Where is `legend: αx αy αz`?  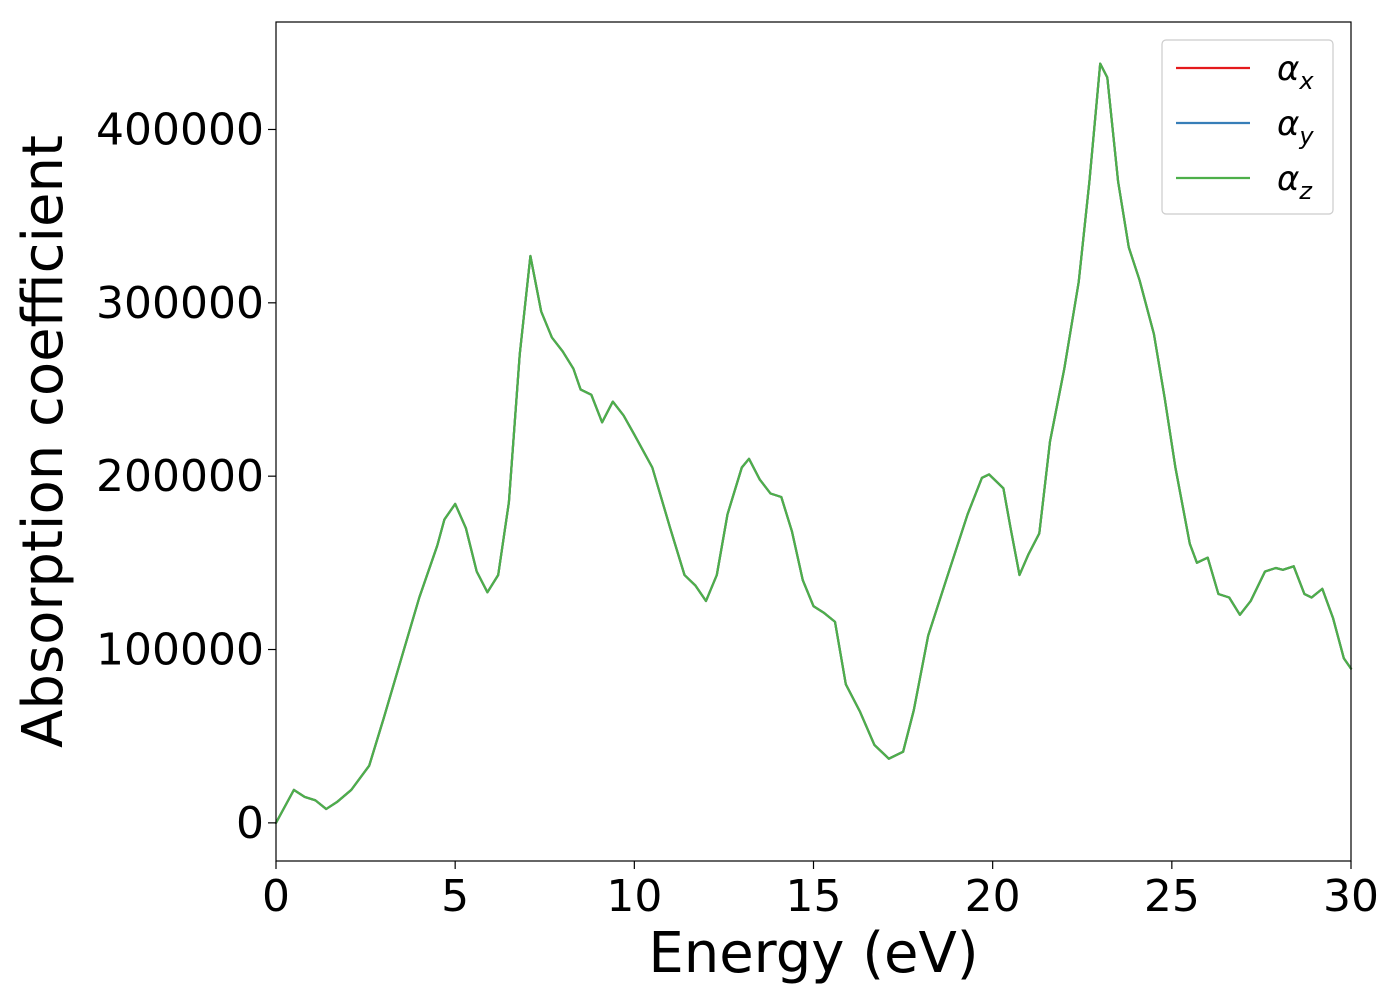 legend: αx αy αz is located at coordinates (1247, 127).